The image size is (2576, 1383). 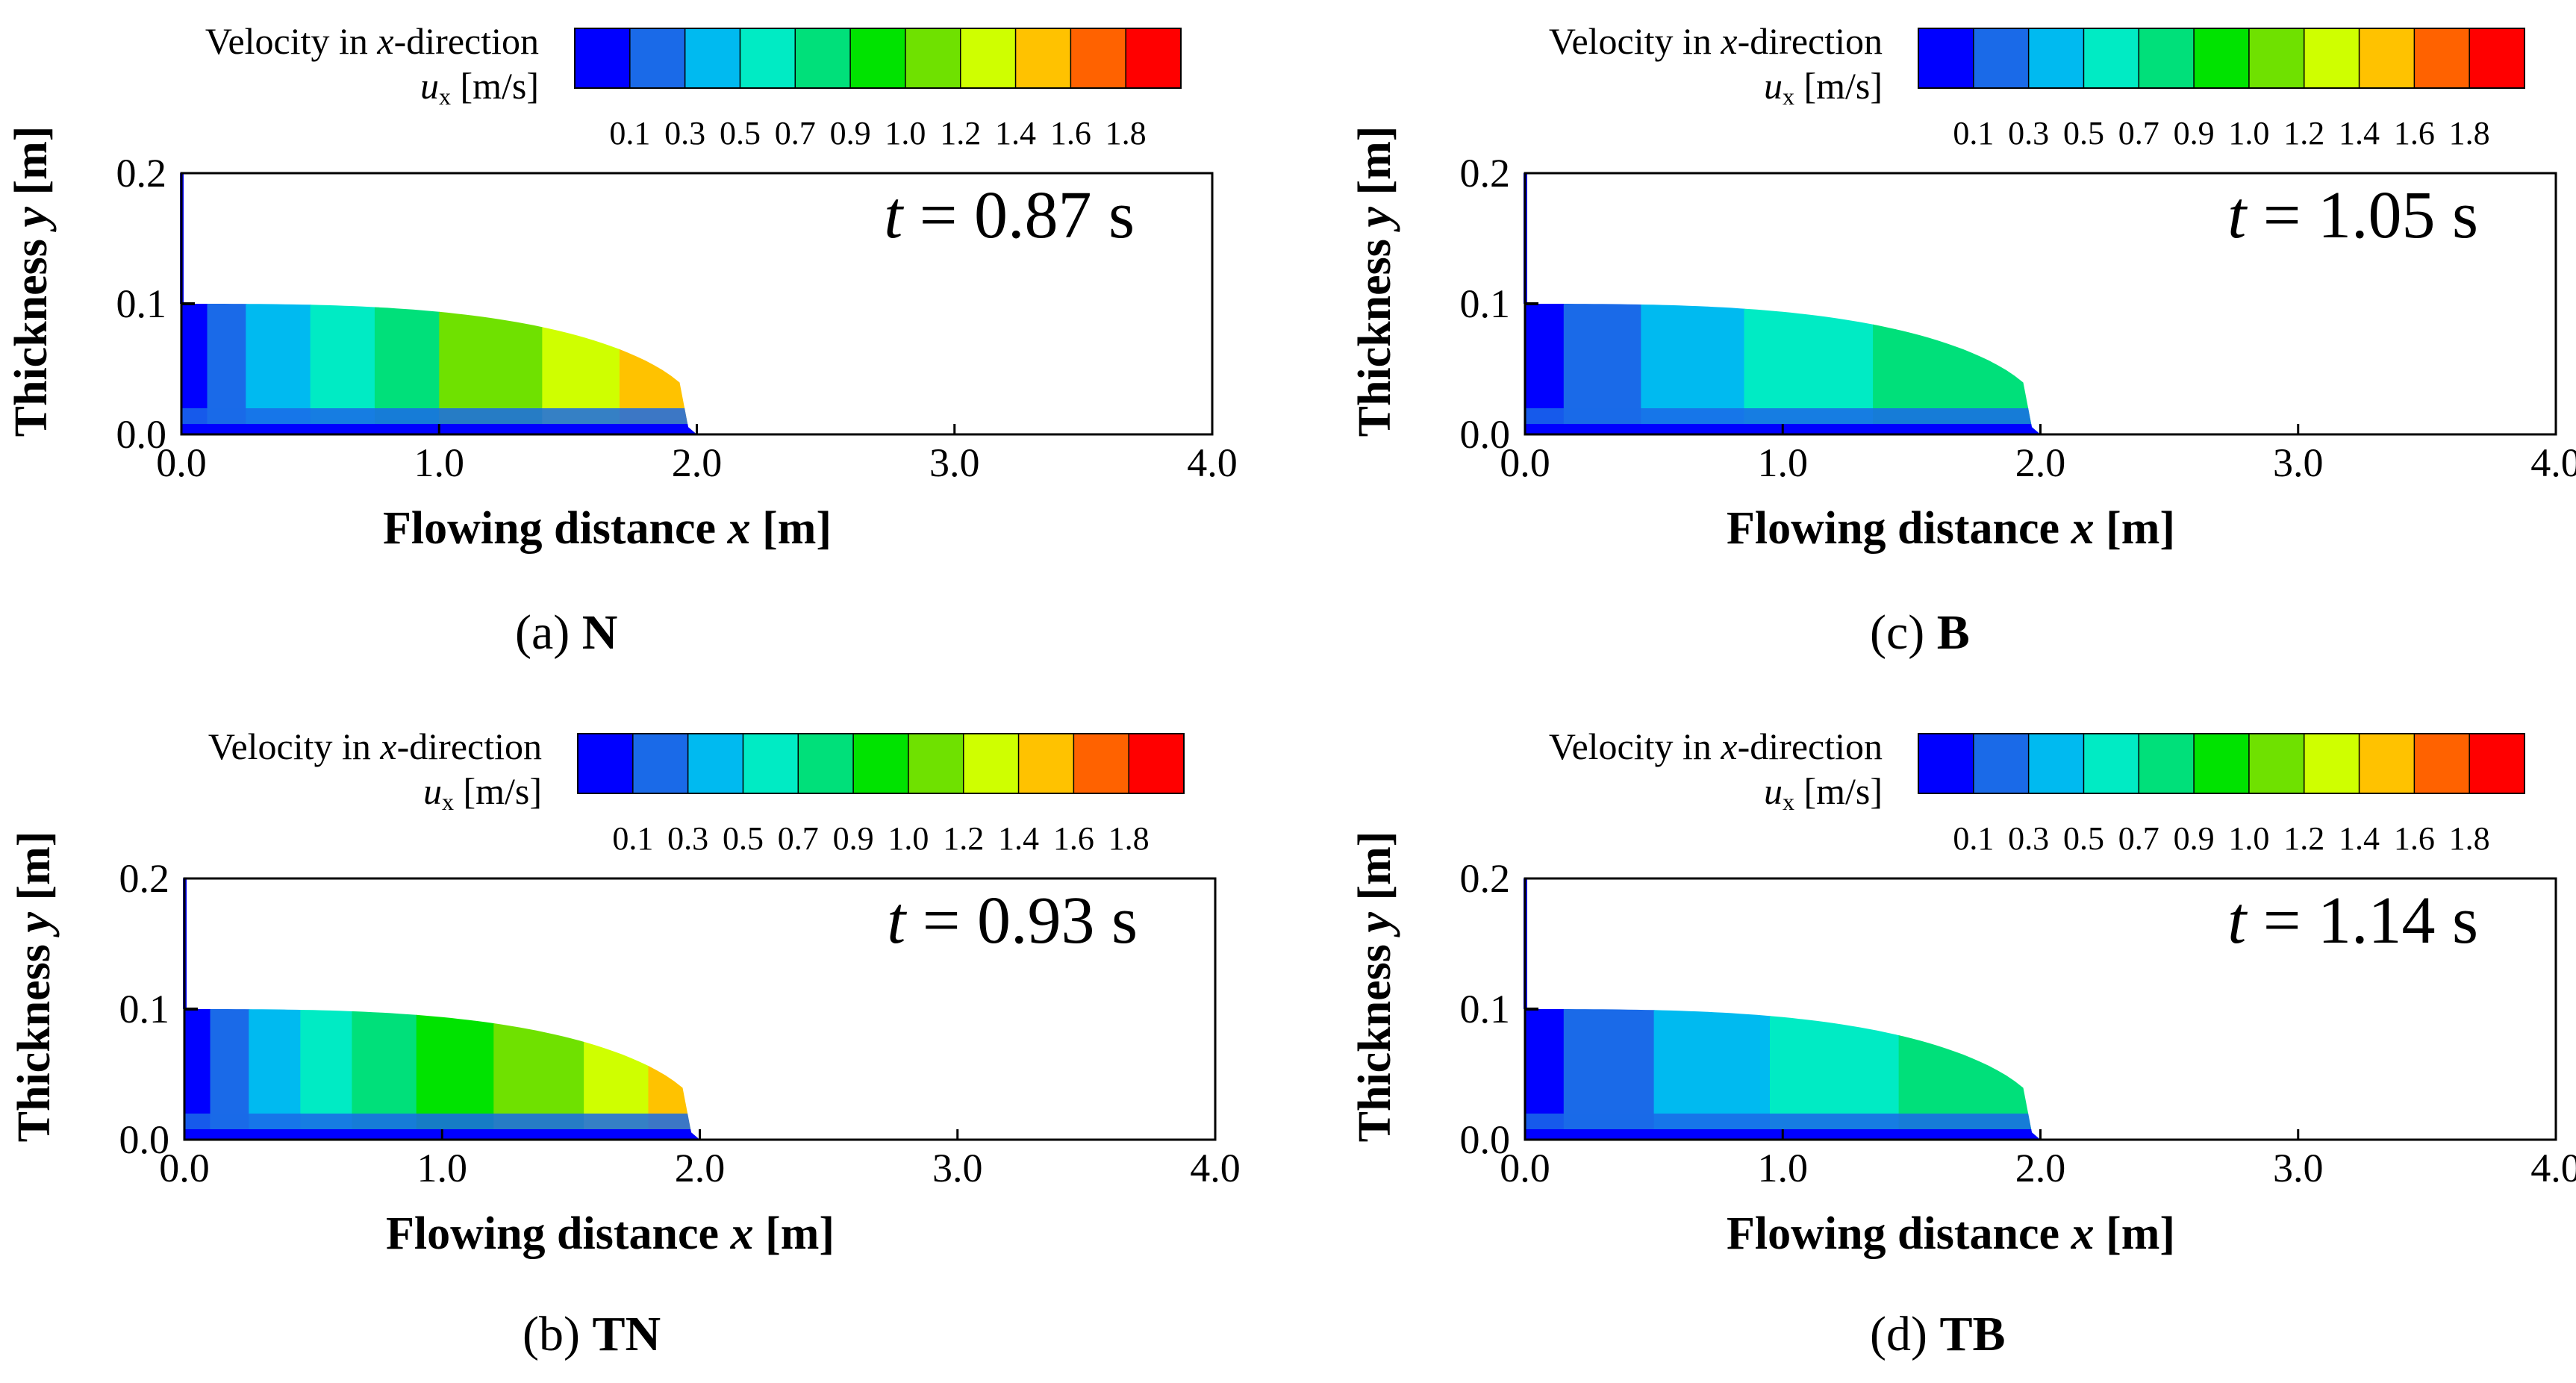 What do you see at coordinates (1938, 1334) in the screenshot?
I see `caption-d: (d) TB` at bounding box center [1938, 1334].